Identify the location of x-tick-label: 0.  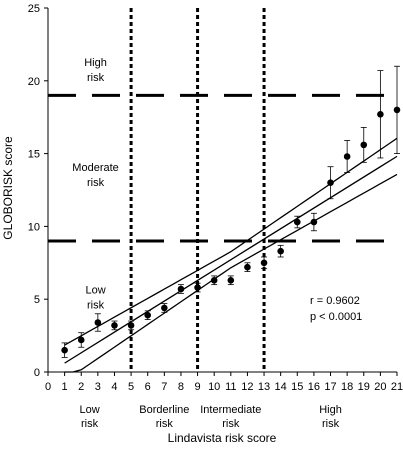
(48, 387).